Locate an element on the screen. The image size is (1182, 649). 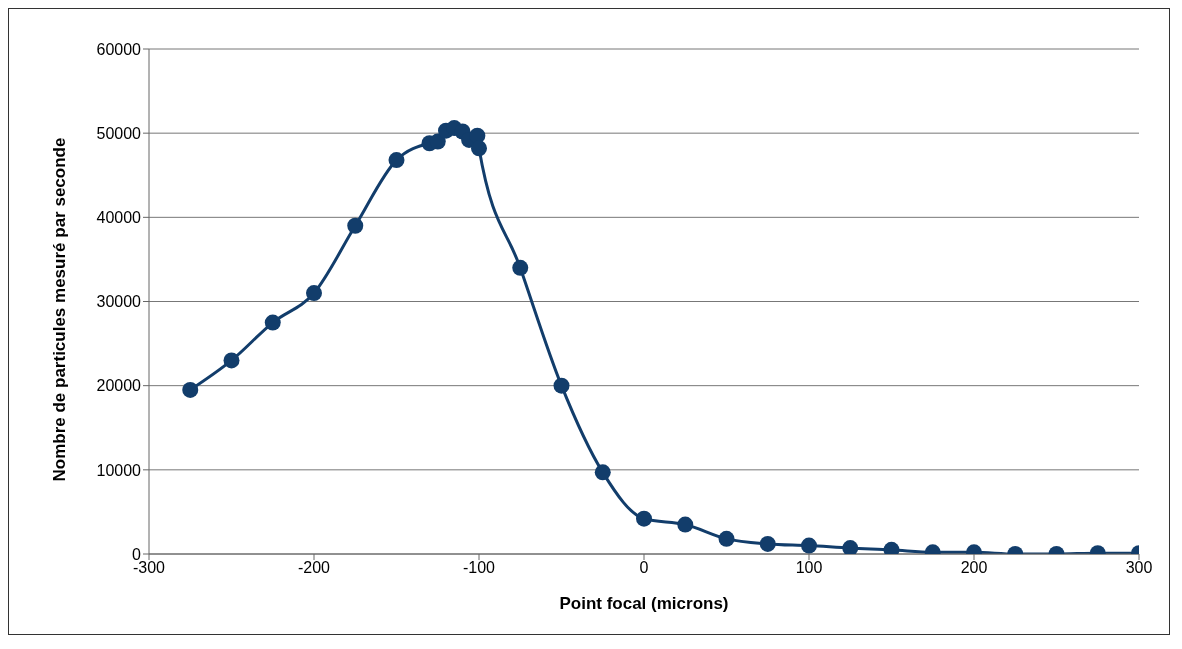
x-tick-label: -300 is located at coordinates (149, 568).